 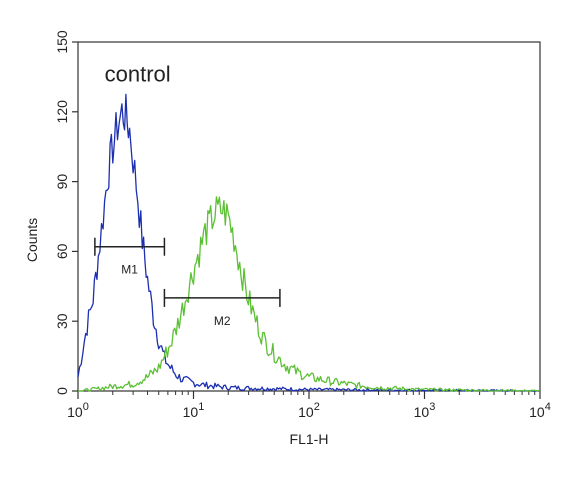 What do you see at coordinates (222, 321) in the screenshot?
I see `marker-label: M2` at bounding box center [222, 321].